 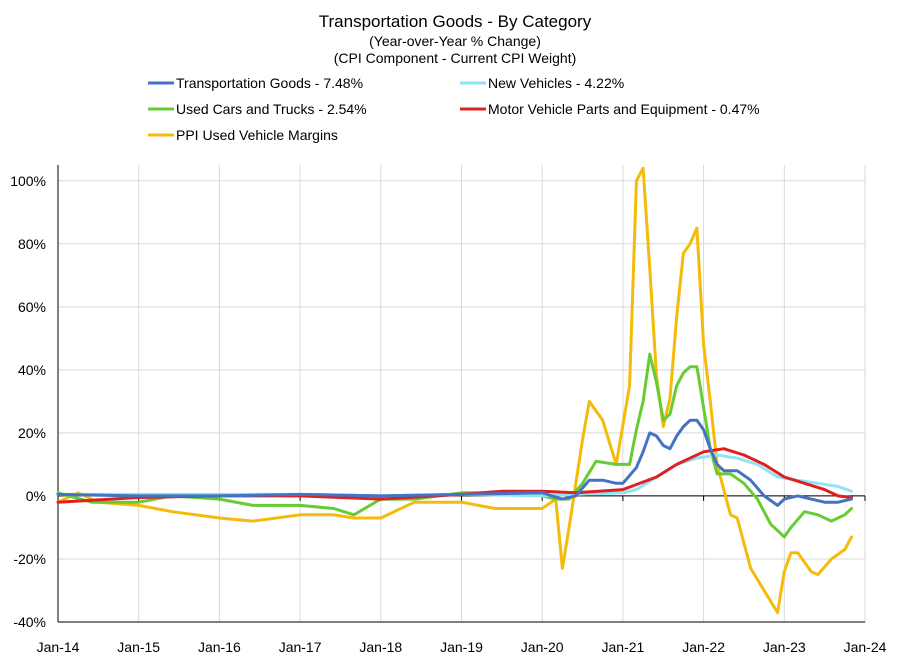 What do you see at coordinates (784, 647) in the screenshot?
I see `x-tick-label: Jan-23` at bounding box center [784, 647].